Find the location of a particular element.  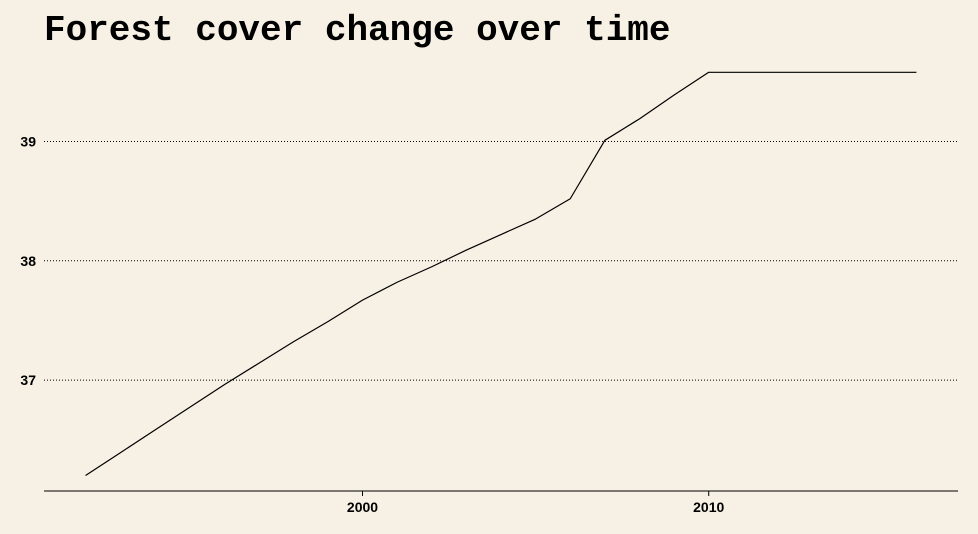

chart-title: Forest cover change over time is located at coordinates (357, 30).